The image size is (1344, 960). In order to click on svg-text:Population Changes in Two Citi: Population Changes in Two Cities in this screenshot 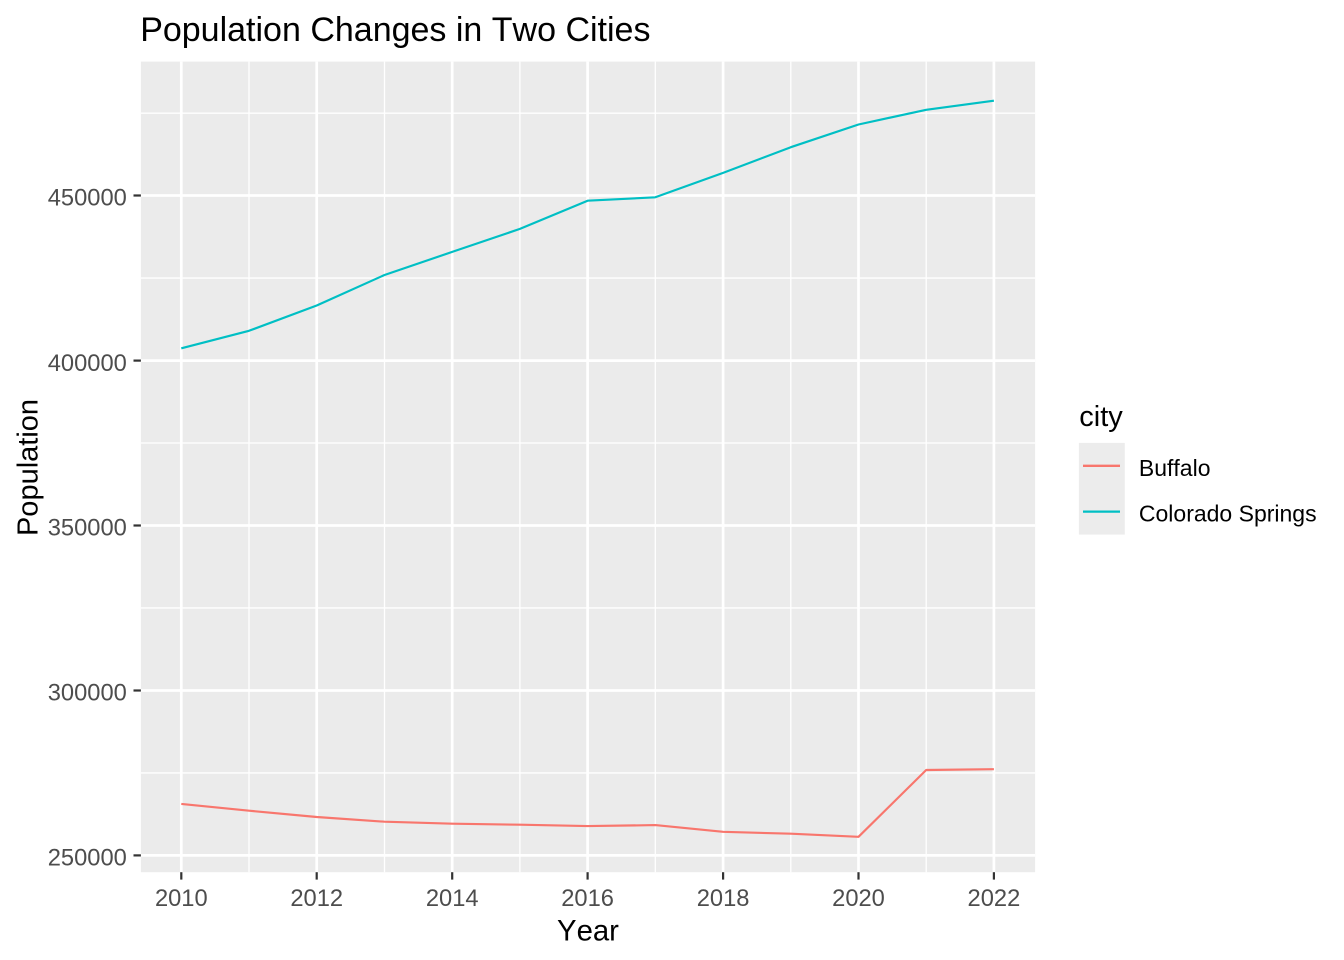, I will do `click(395, 30)`.